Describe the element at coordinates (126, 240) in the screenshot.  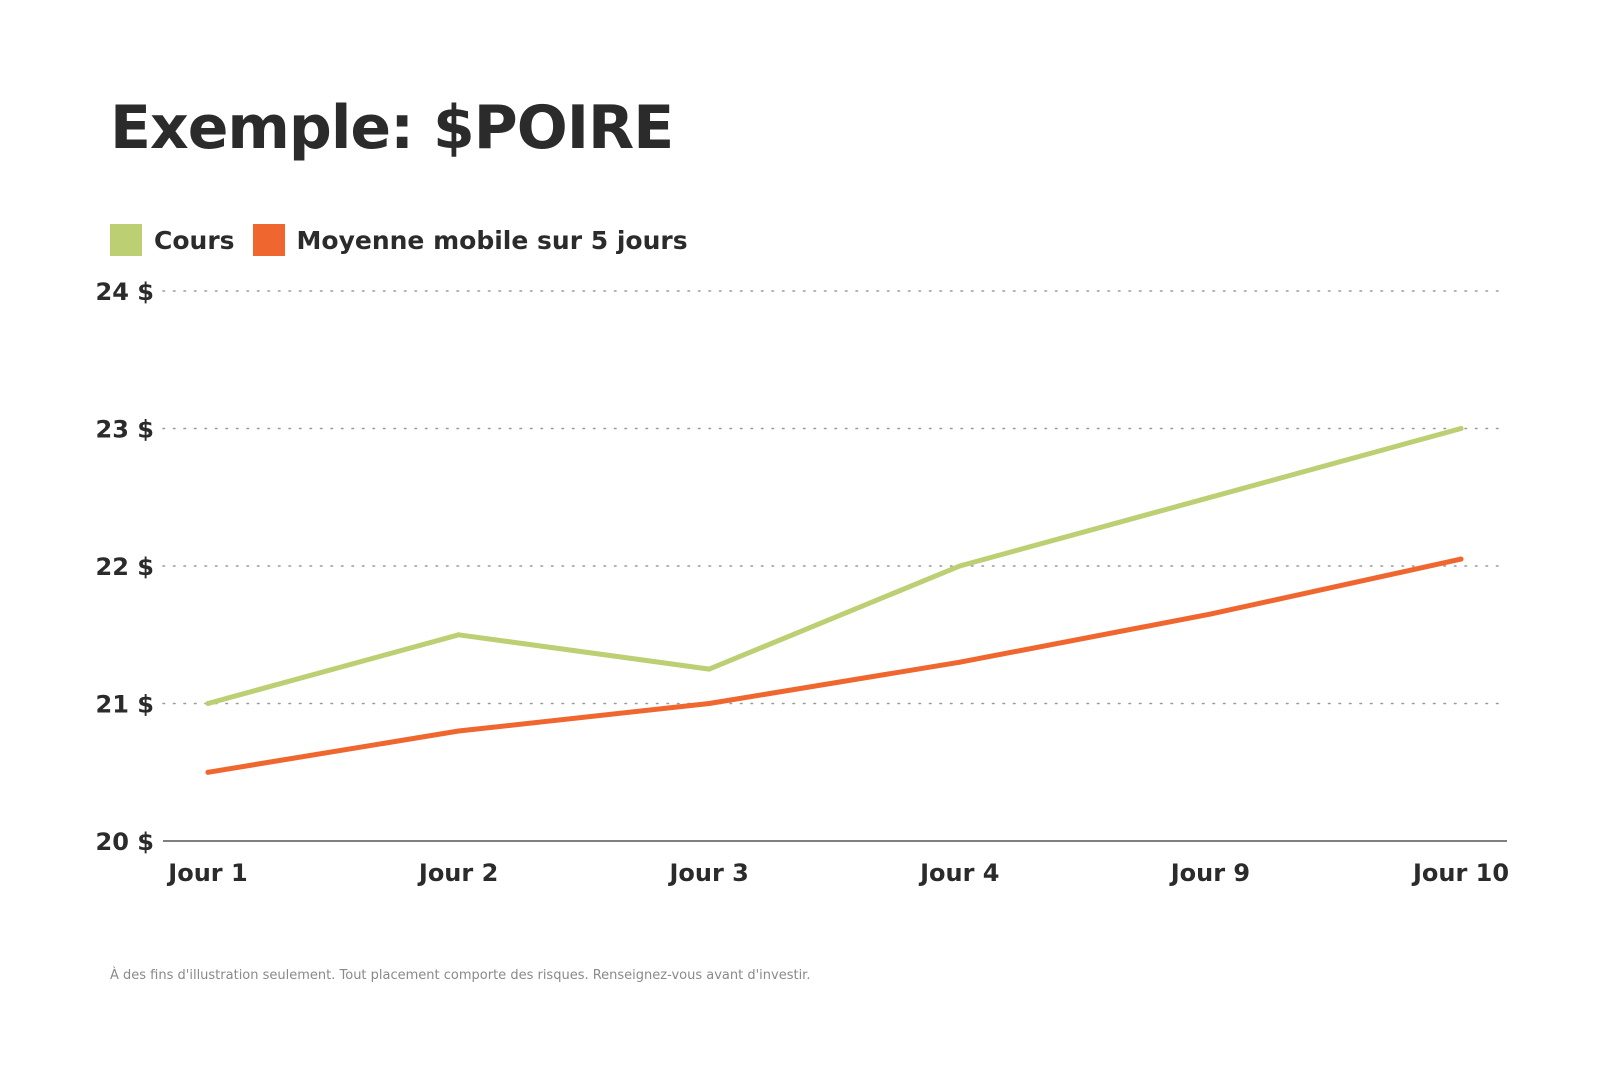
I see `legend-swatch-cours` at that location.